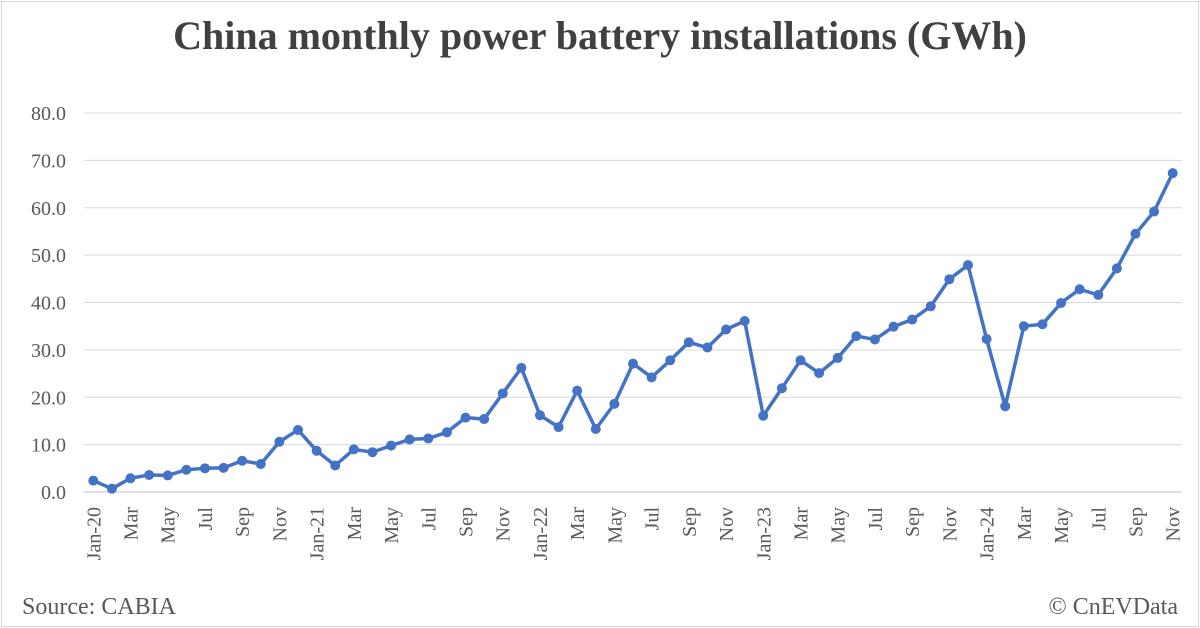 The width and height of the screenshot is (1200, 628). What do you see at coordinates (764, 533) in the screenshot?
I see `x-tick-label: Jan-23` at bounding box center [764, 533].